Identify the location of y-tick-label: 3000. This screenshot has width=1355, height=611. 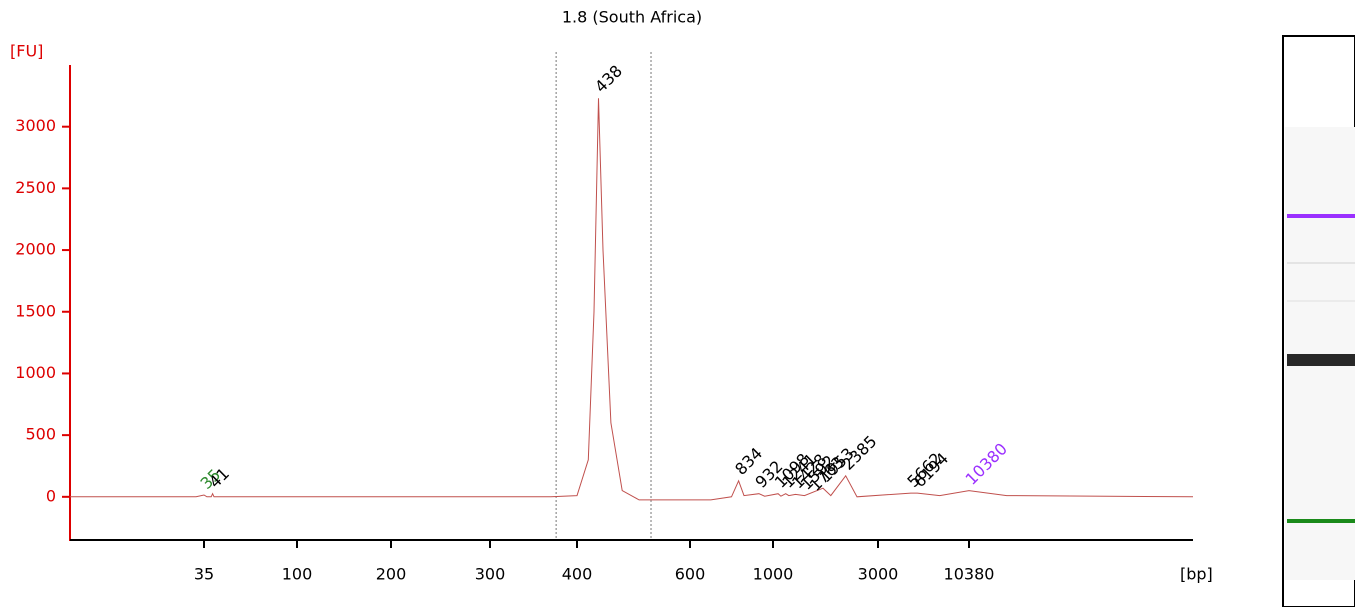
(35, 125).